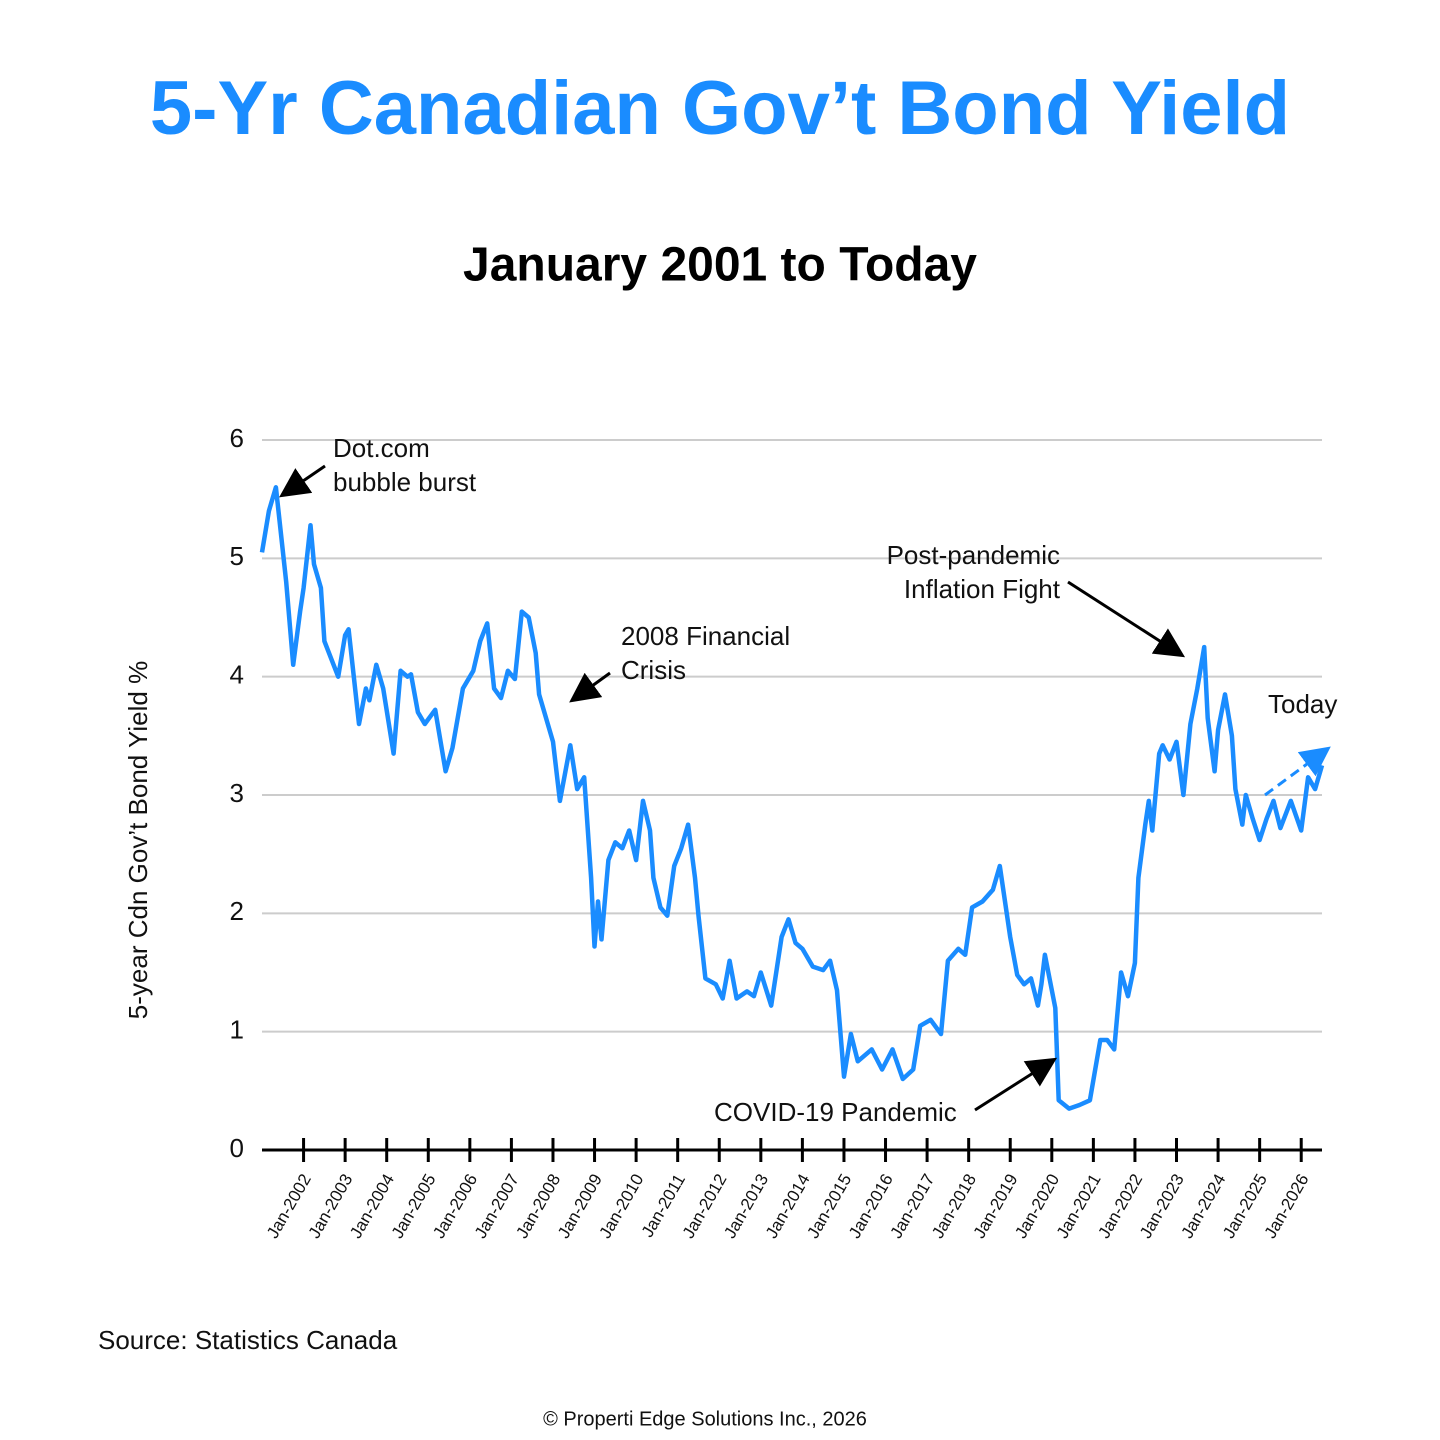  What do you see at coordinates (653, 670) in the screenshot?
I see `annotation-line: Crisis` at bounding box center [653, 670].